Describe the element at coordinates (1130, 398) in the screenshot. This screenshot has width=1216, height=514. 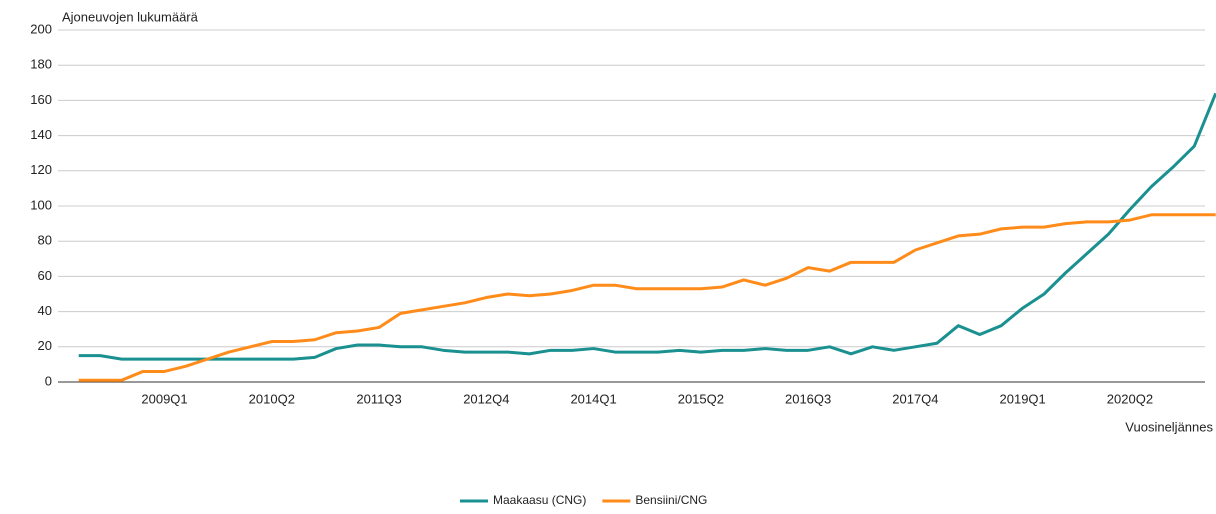
I see `x-tick-label: 2020Q2` at that location.